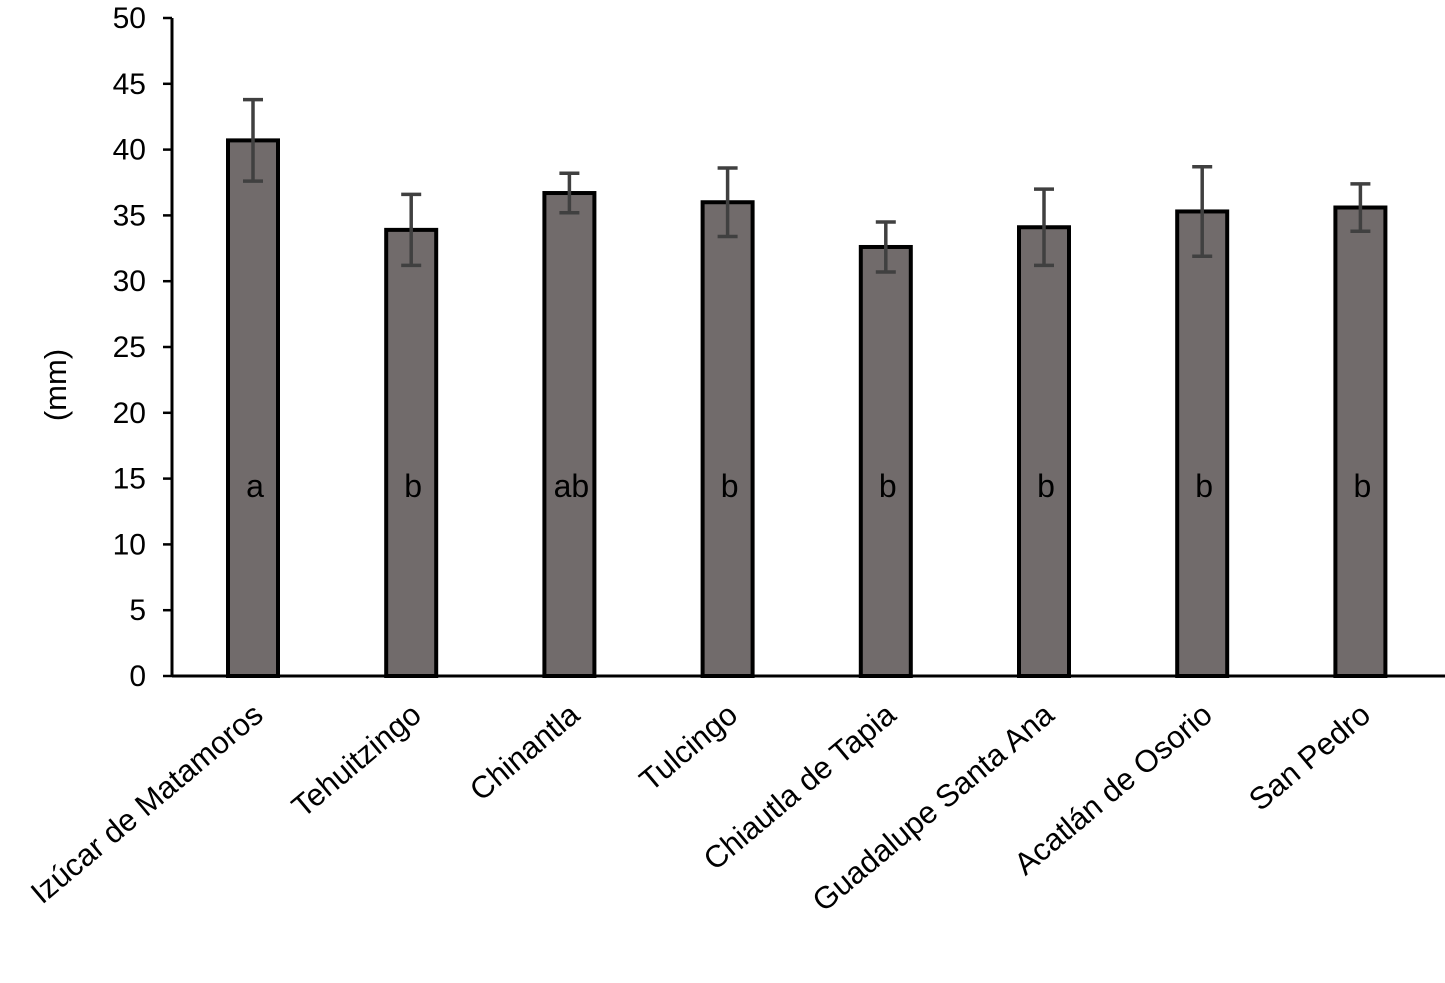 Image resolution: width=1445 pixels, height=983 pixels. I want to click on x-tick-label: San Pedro, so click(1309, 757).